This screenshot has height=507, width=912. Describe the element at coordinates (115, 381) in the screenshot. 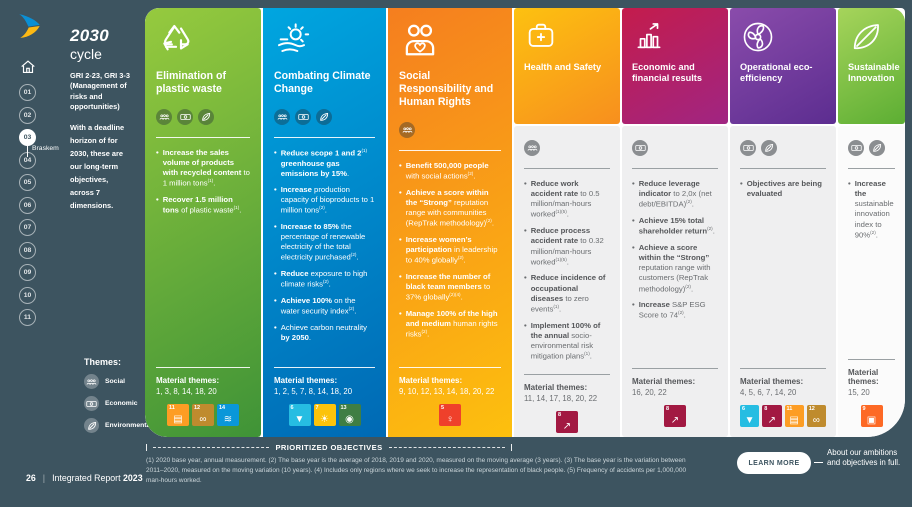

I see `legend-label: Social` at that location.